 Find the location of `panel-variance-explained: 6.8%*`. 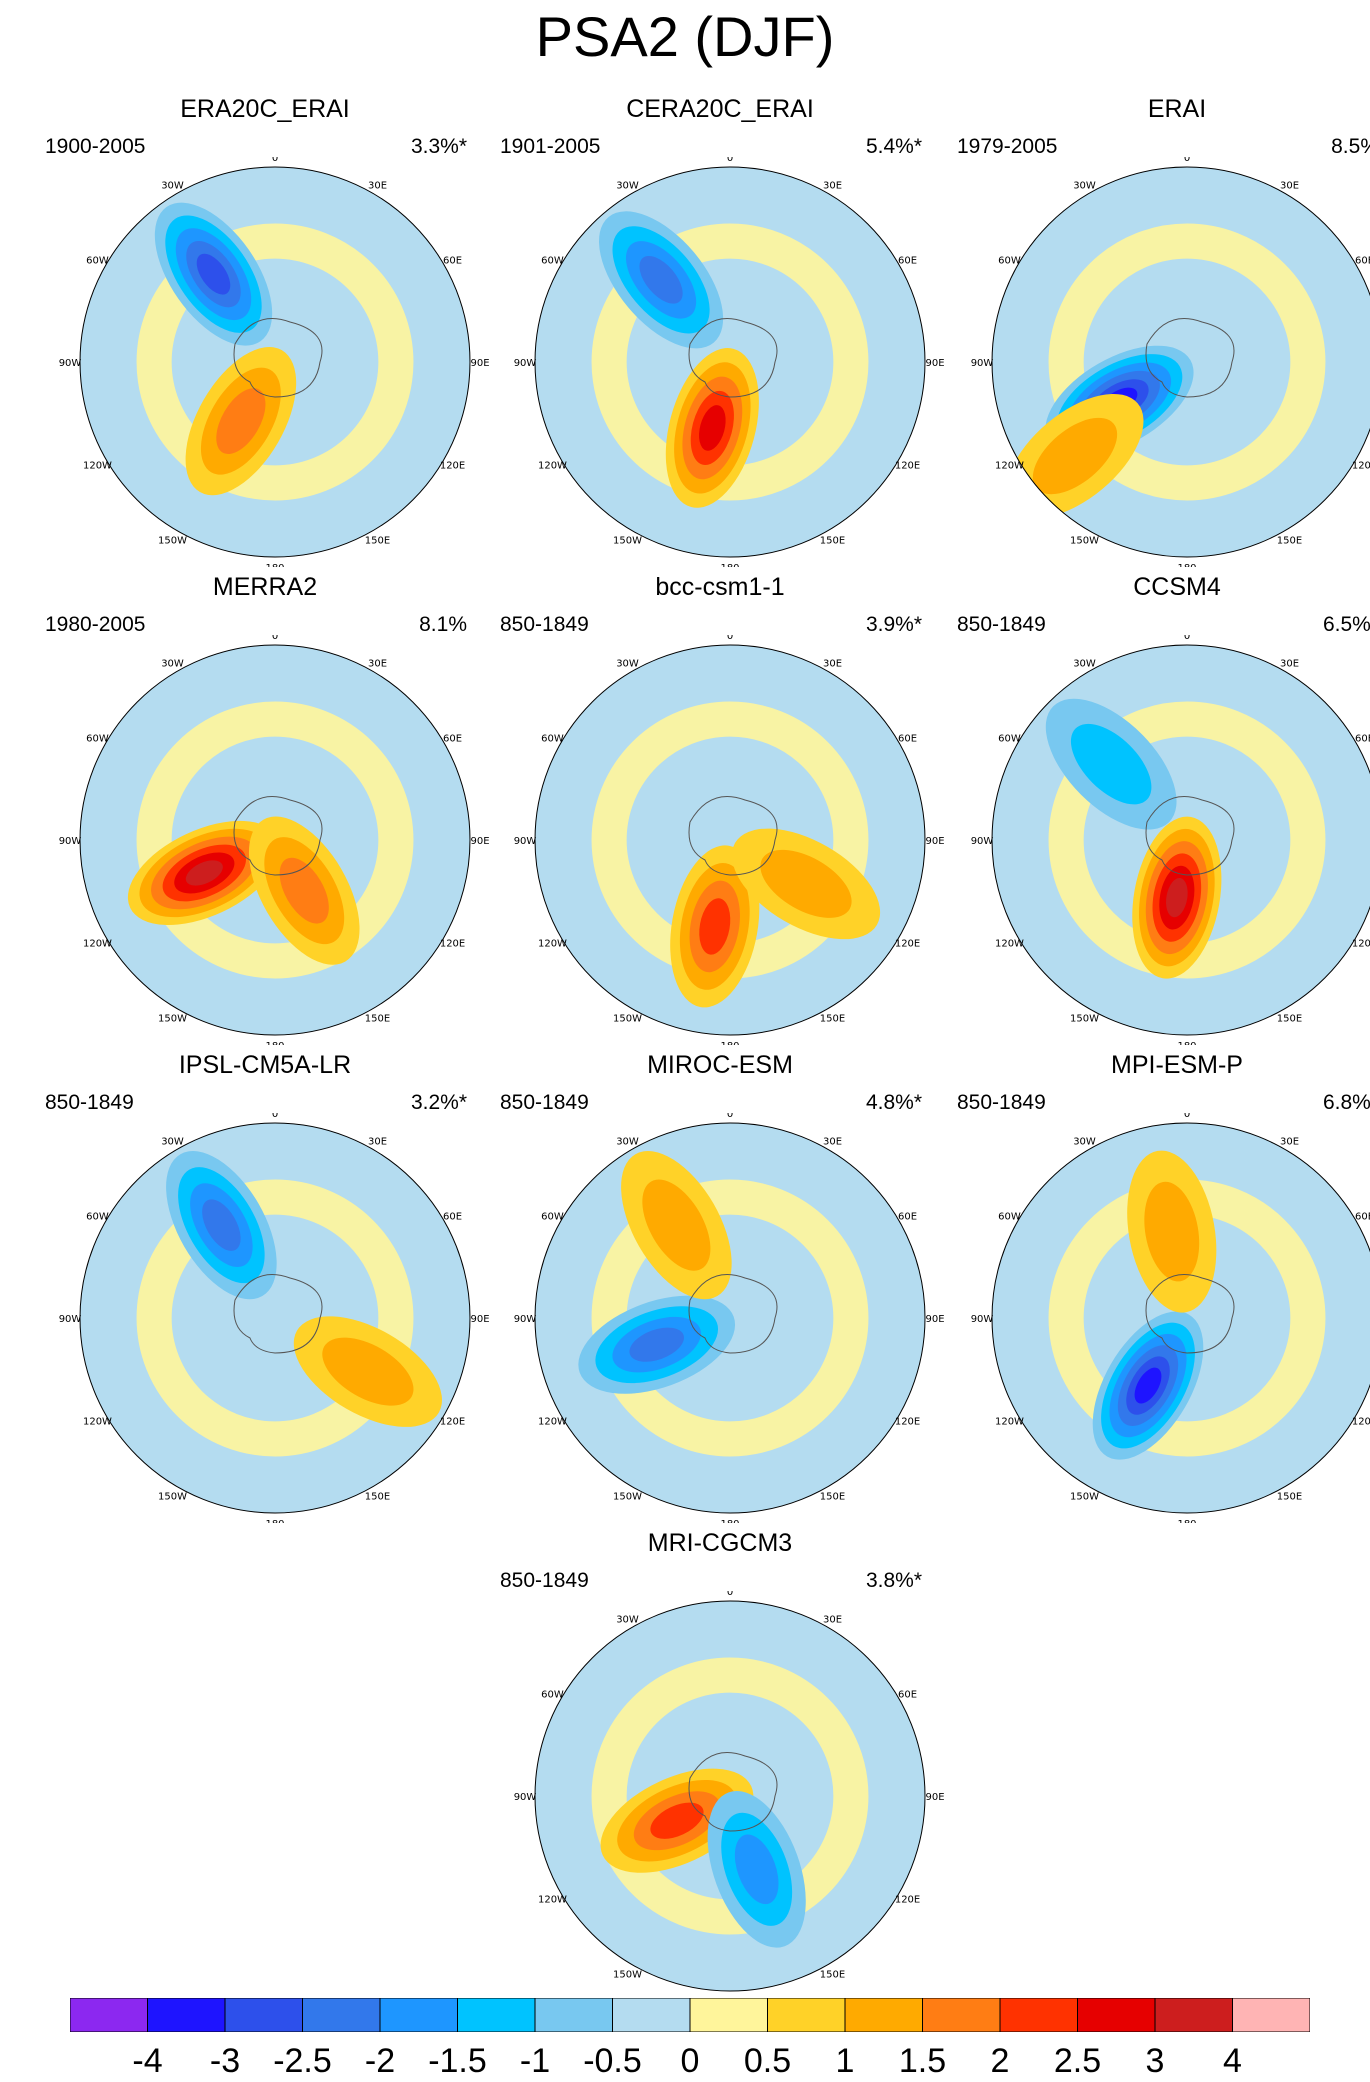

panel-variance-explained: 6.8%* is located at coordinates (1346, 1102).